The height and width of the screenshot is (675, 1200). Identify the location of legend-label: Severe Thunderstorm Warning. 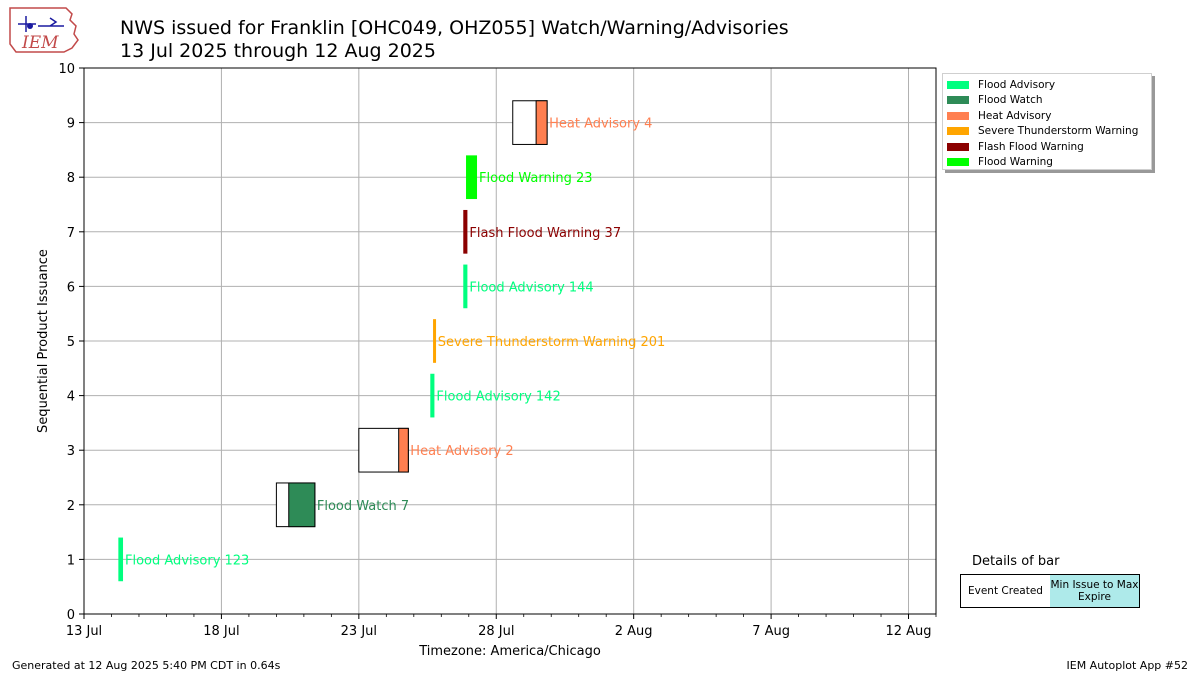
(1058, 131).